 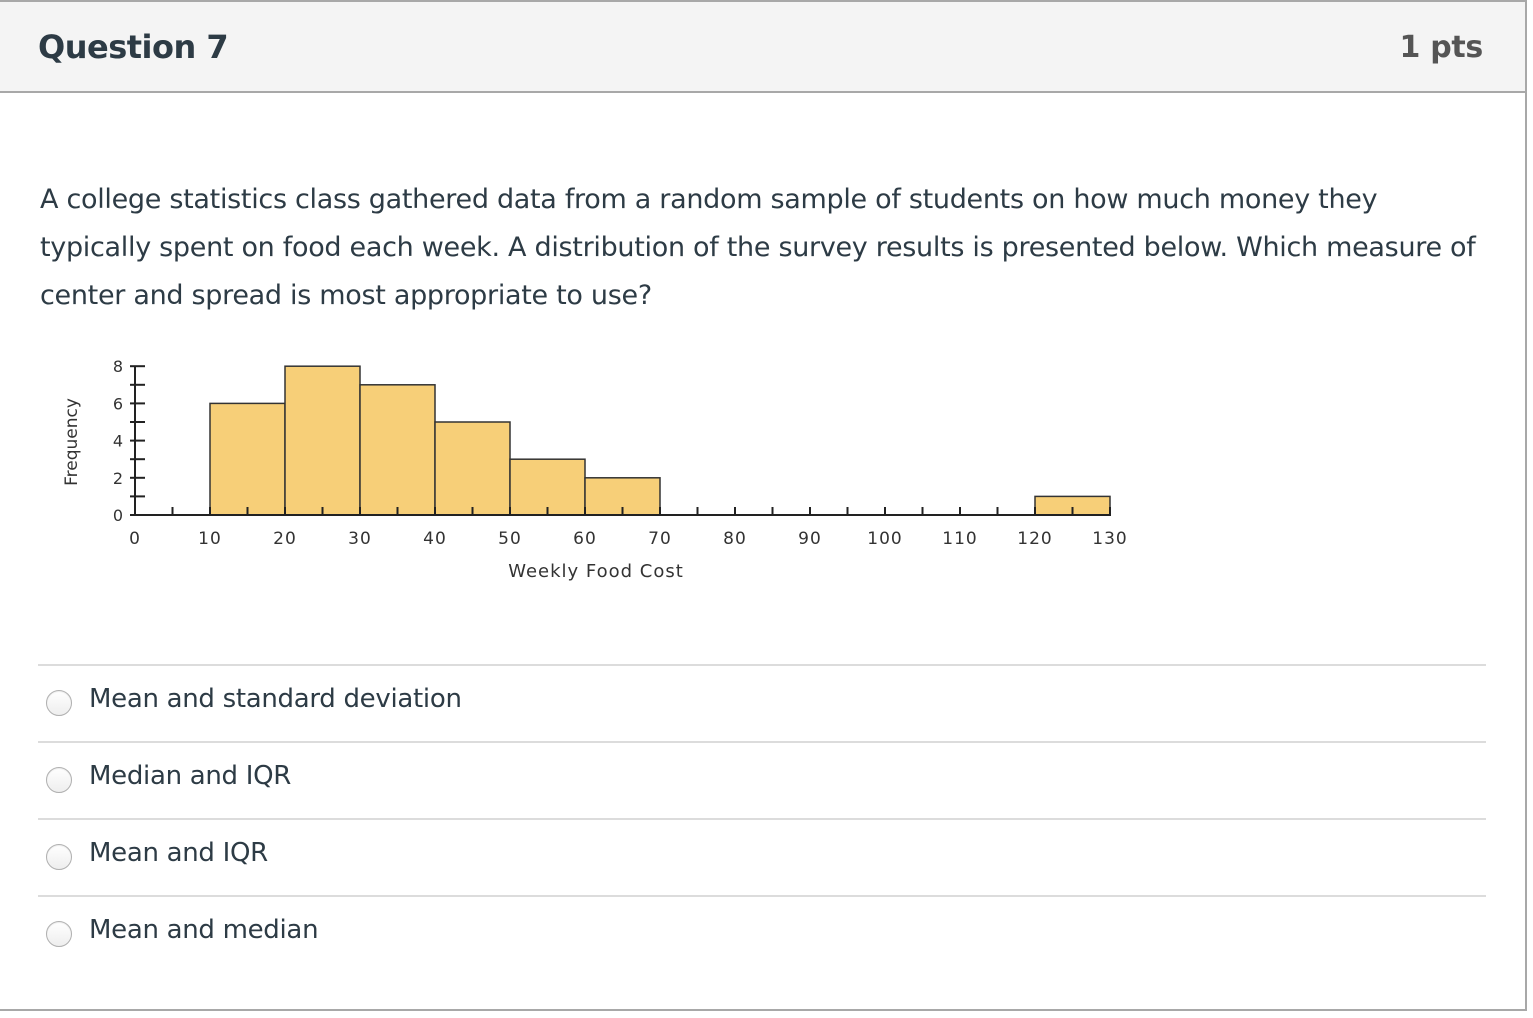 What do you see at coordinates (275, 699) in the screenshot?
I see `answer-label: Mean and standard deviation` at bounding box center [275, 699].